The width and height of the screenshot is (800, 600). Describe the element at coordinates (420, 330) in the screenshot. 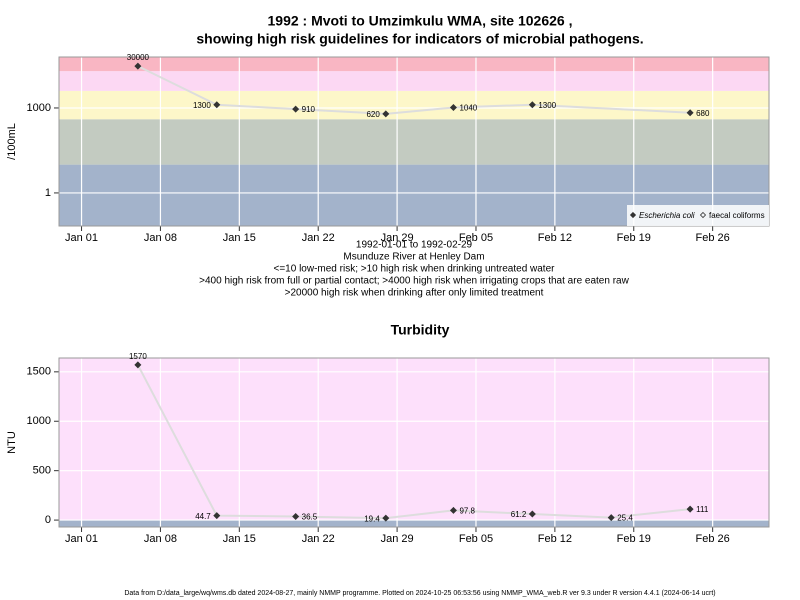

I see `chart-title: Turbidity` at that location.